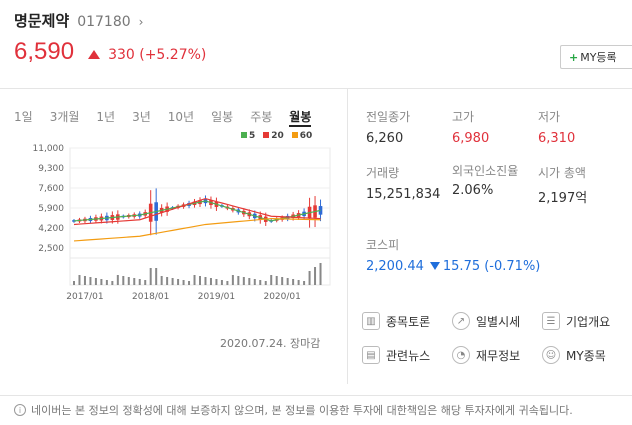 Image resolution: width=632 pixels, height=425 pixels. Describe the element at coordinates (301, 136) in the screenshot. I see `legend-60: 60` at that location.